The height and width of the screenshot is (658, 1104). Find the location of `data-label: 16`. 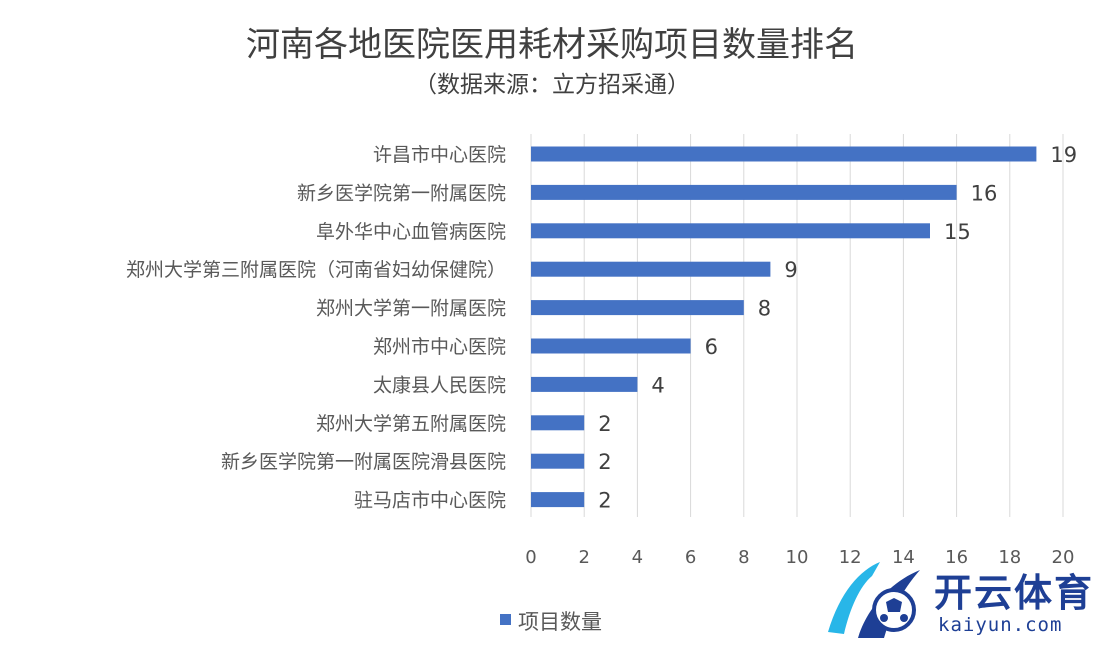

data-label: 16 is located at coordinates (984, 193).